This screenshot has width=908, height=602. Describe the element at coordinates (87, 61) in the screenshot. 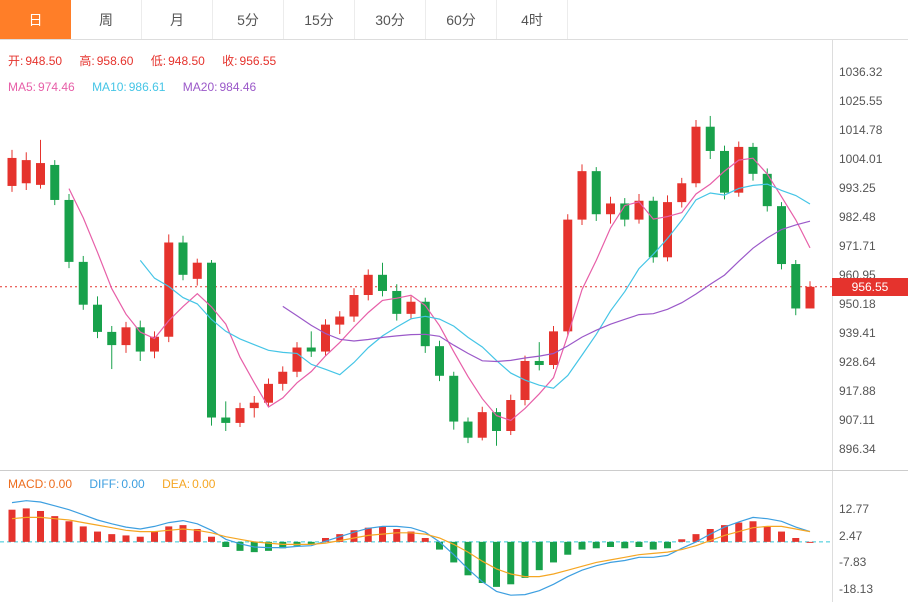

I see `high-label: 高:` at that location.